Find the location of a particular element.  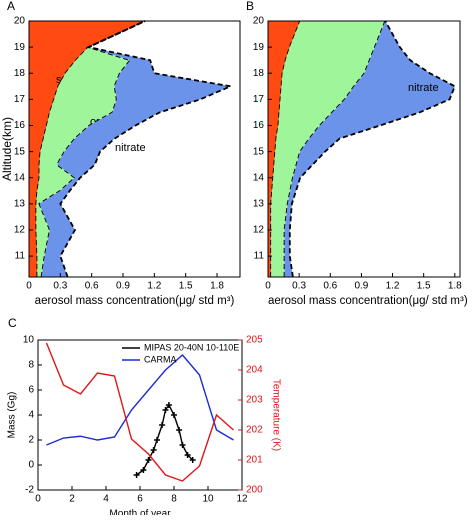

y2-axis-label: Temperature (K) is located at coordinates (275, 415).